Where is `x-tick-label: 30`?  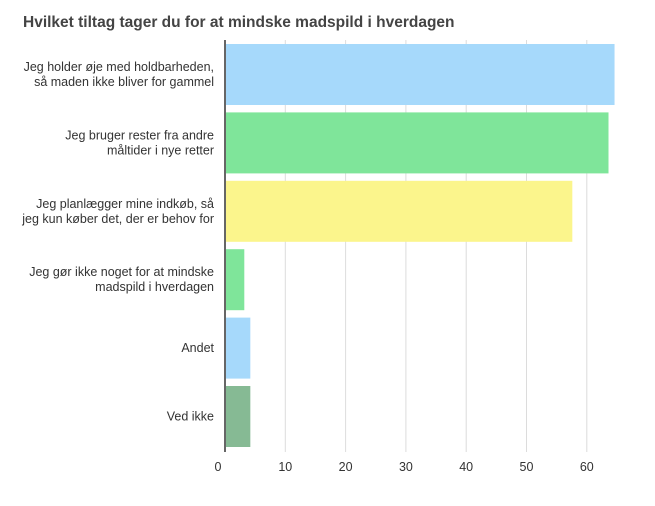 x-tick-label: 30 is located at coordinates (406, 467).